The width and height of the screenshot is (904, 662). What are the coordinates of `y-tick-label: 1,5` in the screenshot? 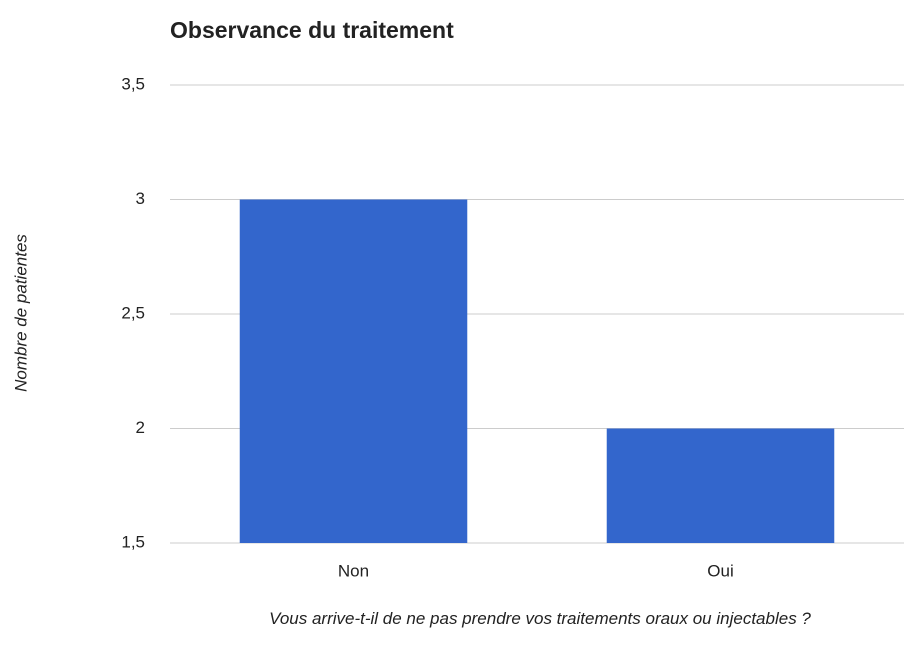 It's located at (133, 541).